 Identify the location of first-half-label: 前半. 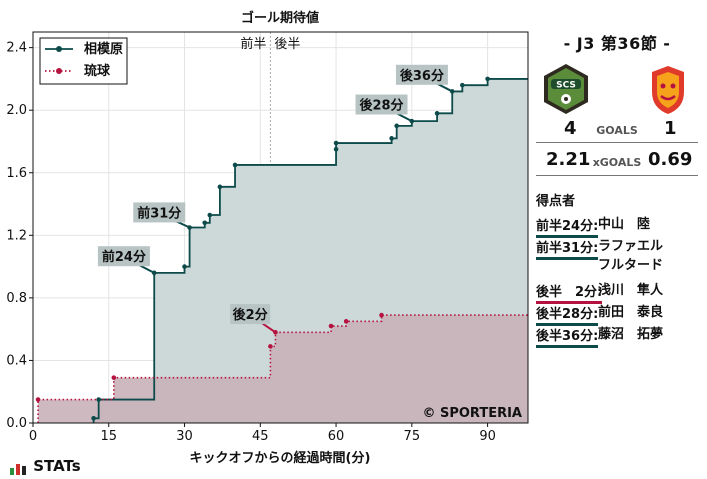
(253, 44).